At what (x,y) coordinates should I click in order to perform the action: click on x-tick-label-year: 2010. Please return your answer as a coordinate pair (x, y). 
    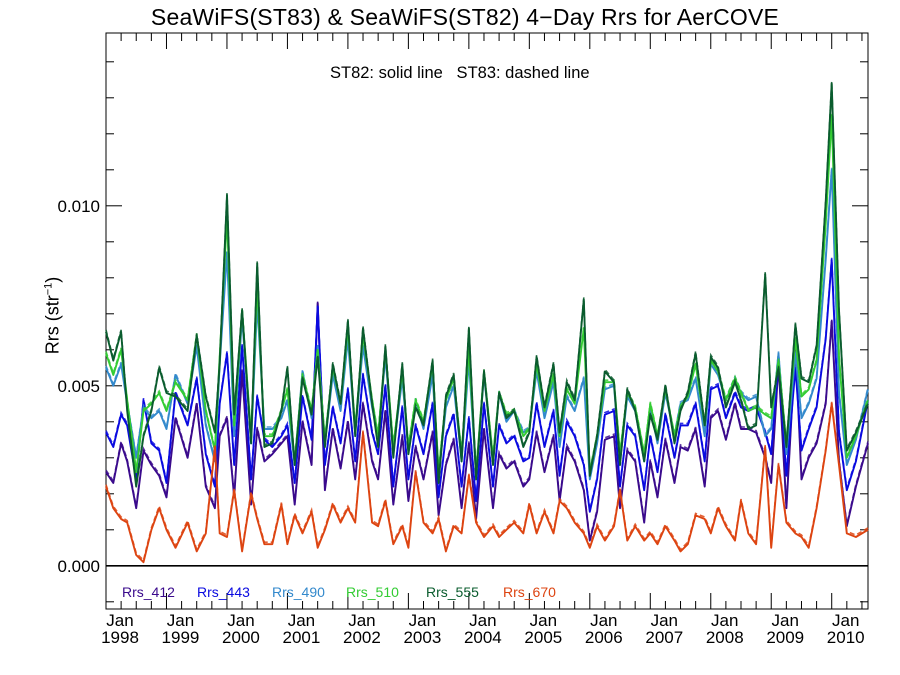
    Looking at the image, I should click on (846, 637).